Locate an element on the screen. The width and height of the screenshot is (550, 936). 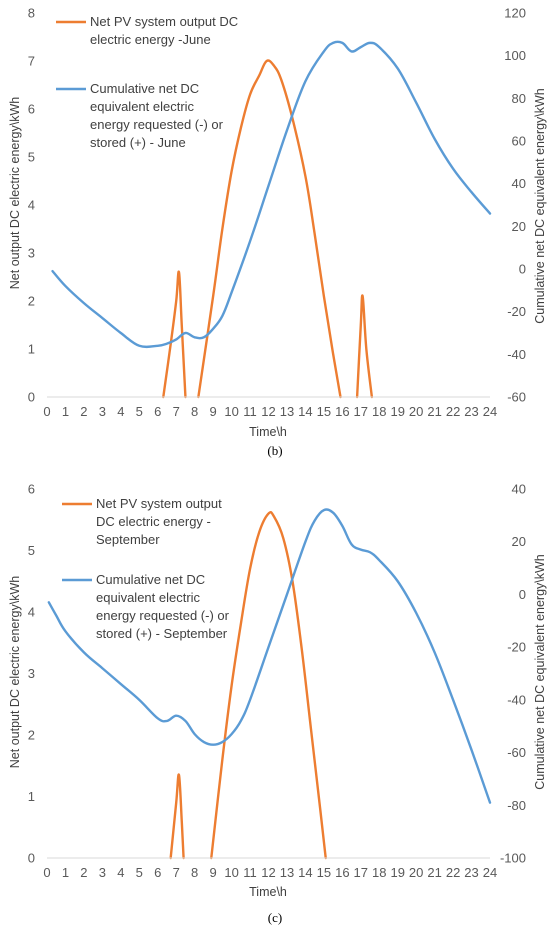
chart-c-x-tick-label: 1 is located at coordinates (65, 872).